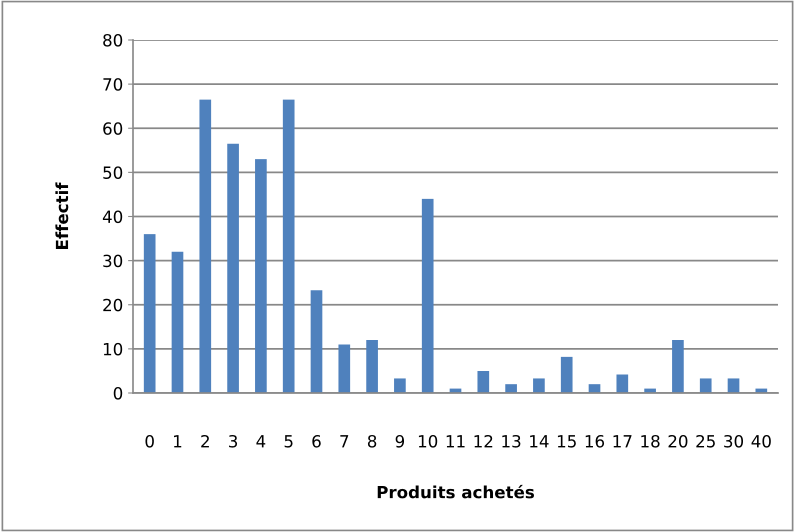 The height and width of the screenshot is (532, 795). What do you see at coordinates (61, 215) in the screenshot?
I see `y-axis-title: Effectif` at bounding box center [61, 215].